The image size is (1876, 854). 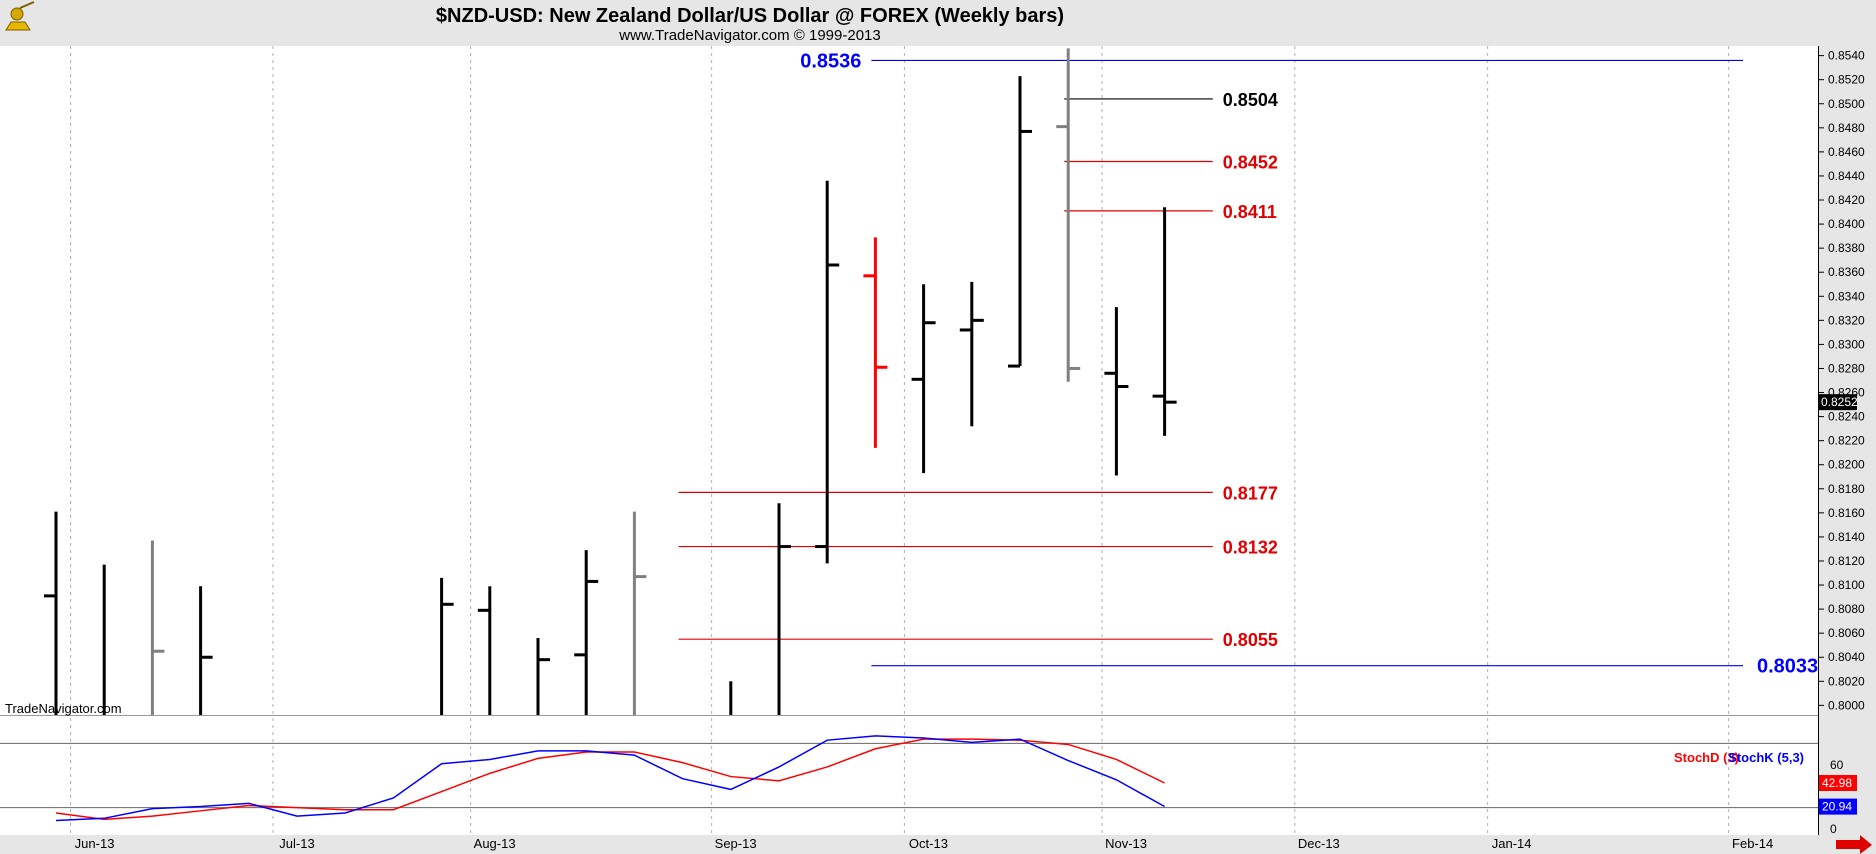 I want to click on price-tick-label: 0.8380, so click(x=1846, y=248).